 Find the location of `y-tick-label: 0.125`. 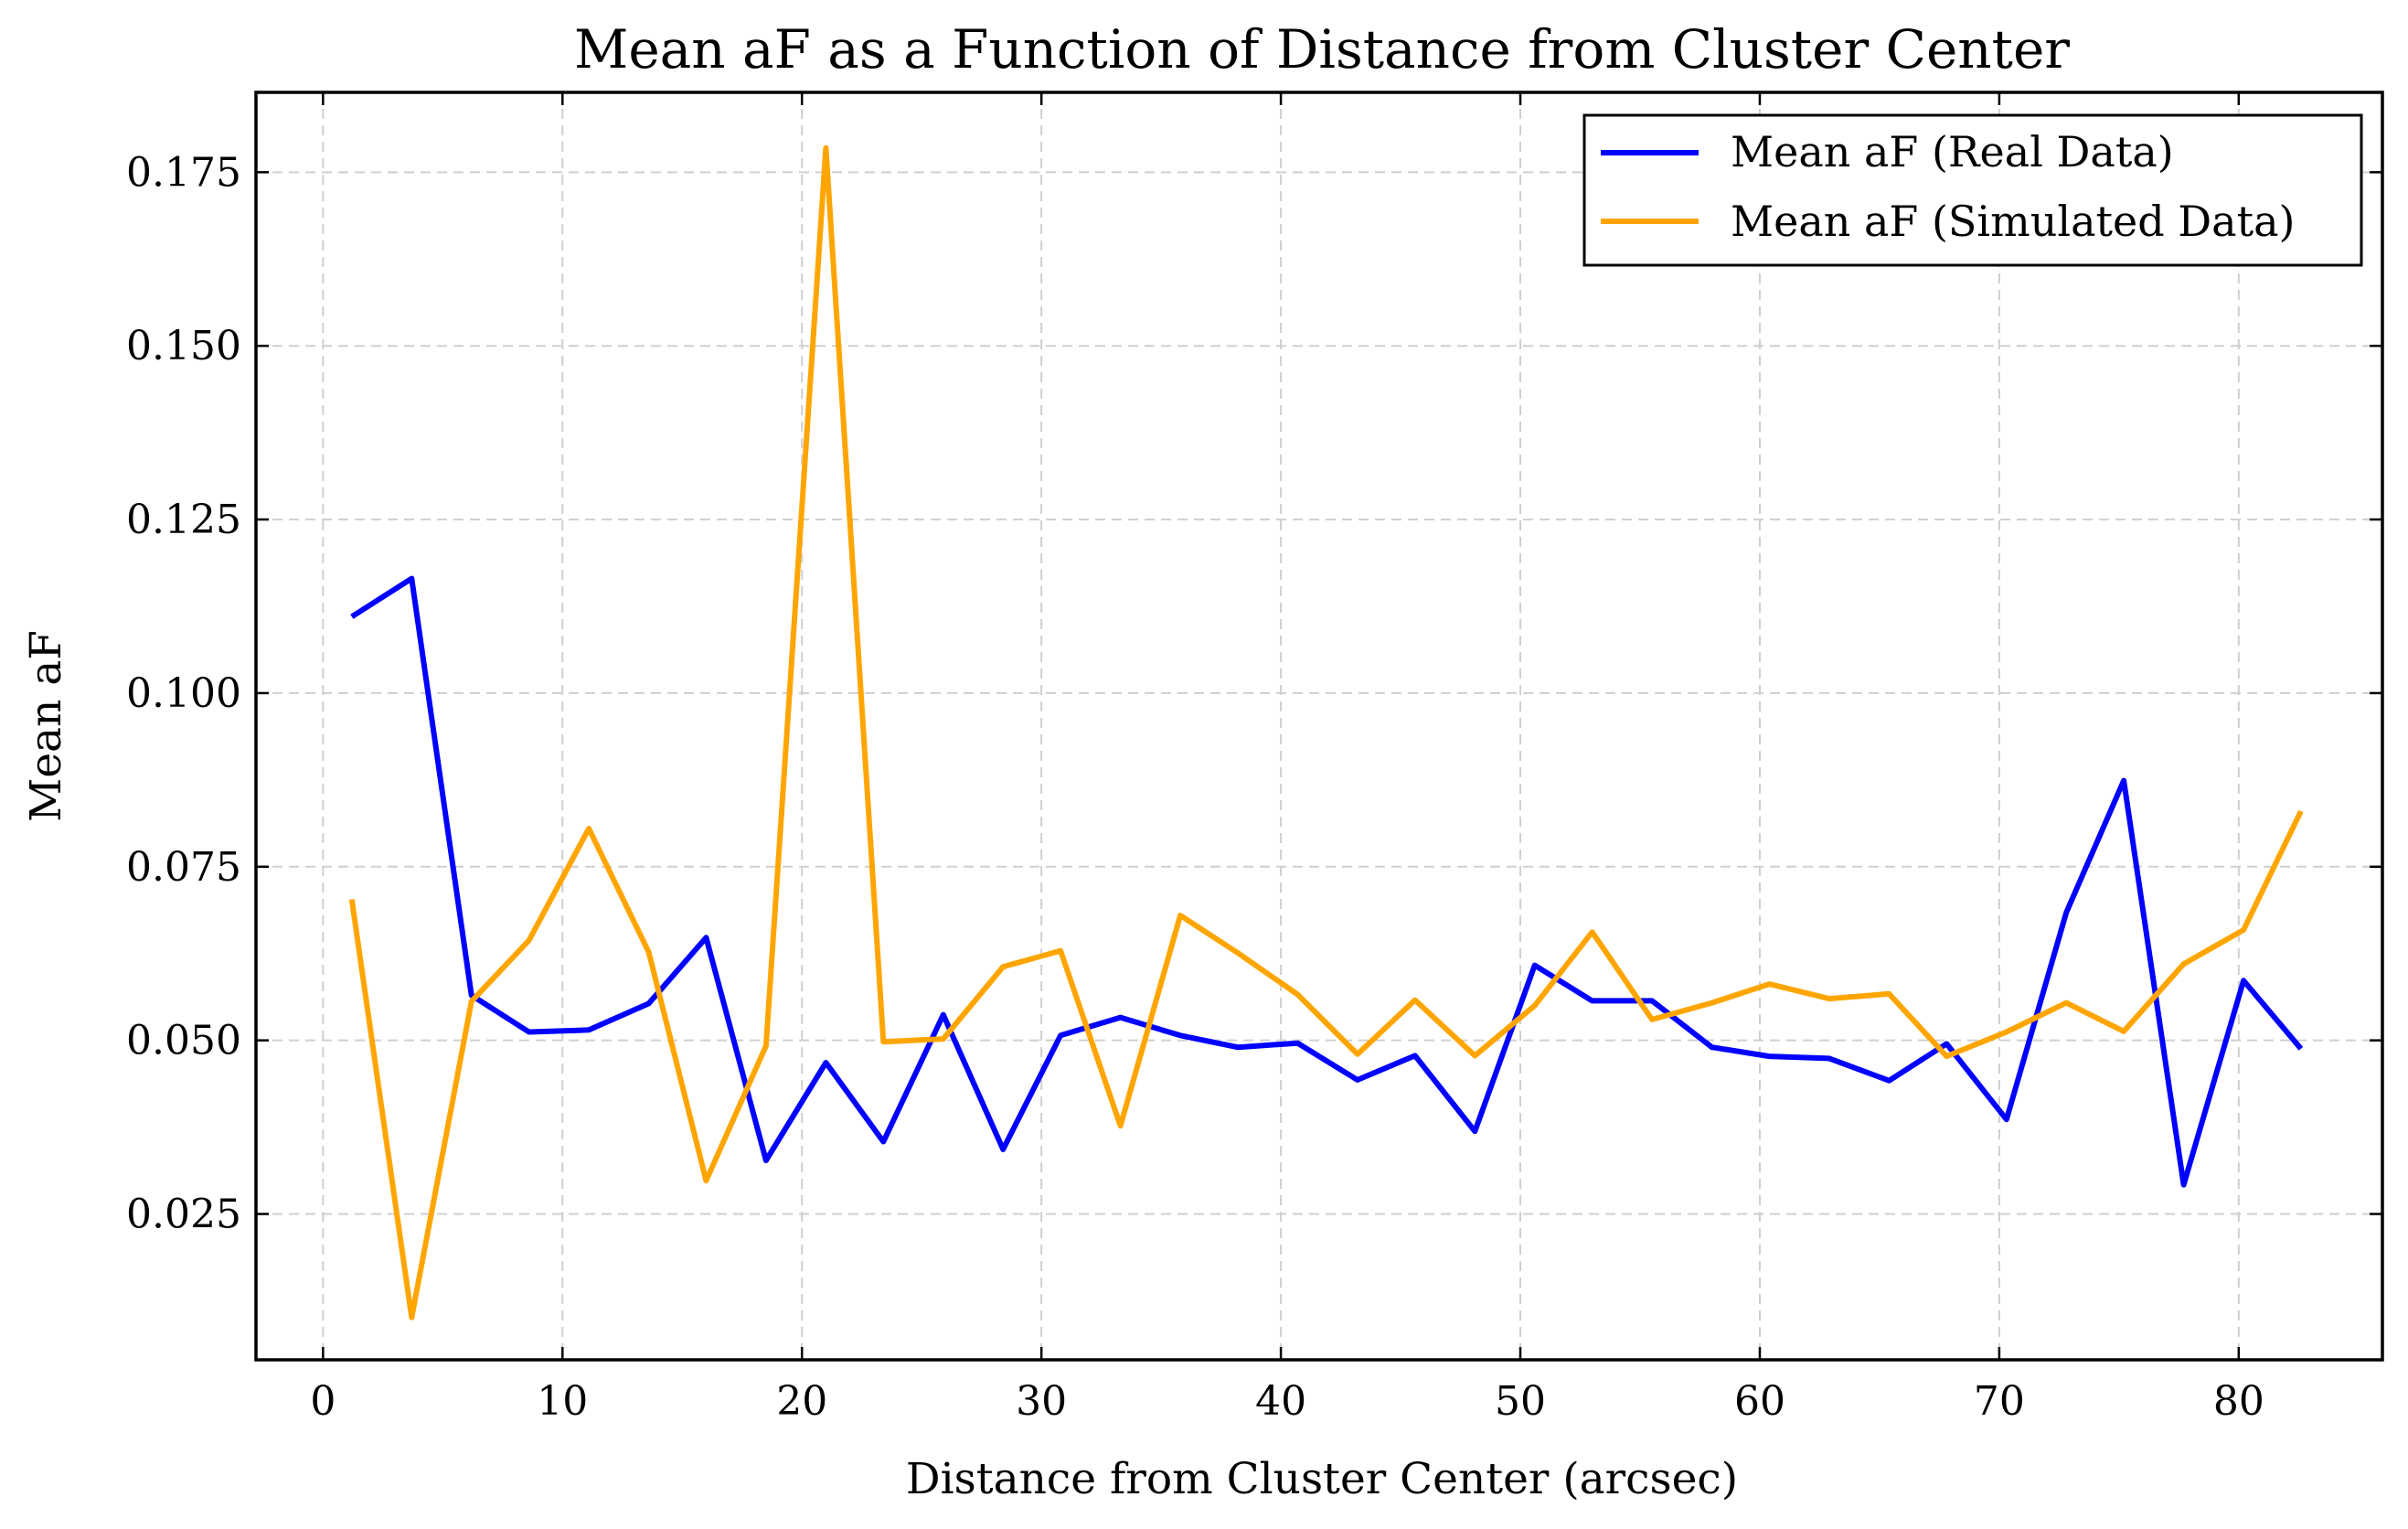

y-tick-label: 0.125 is located at coordinates (183, 520).